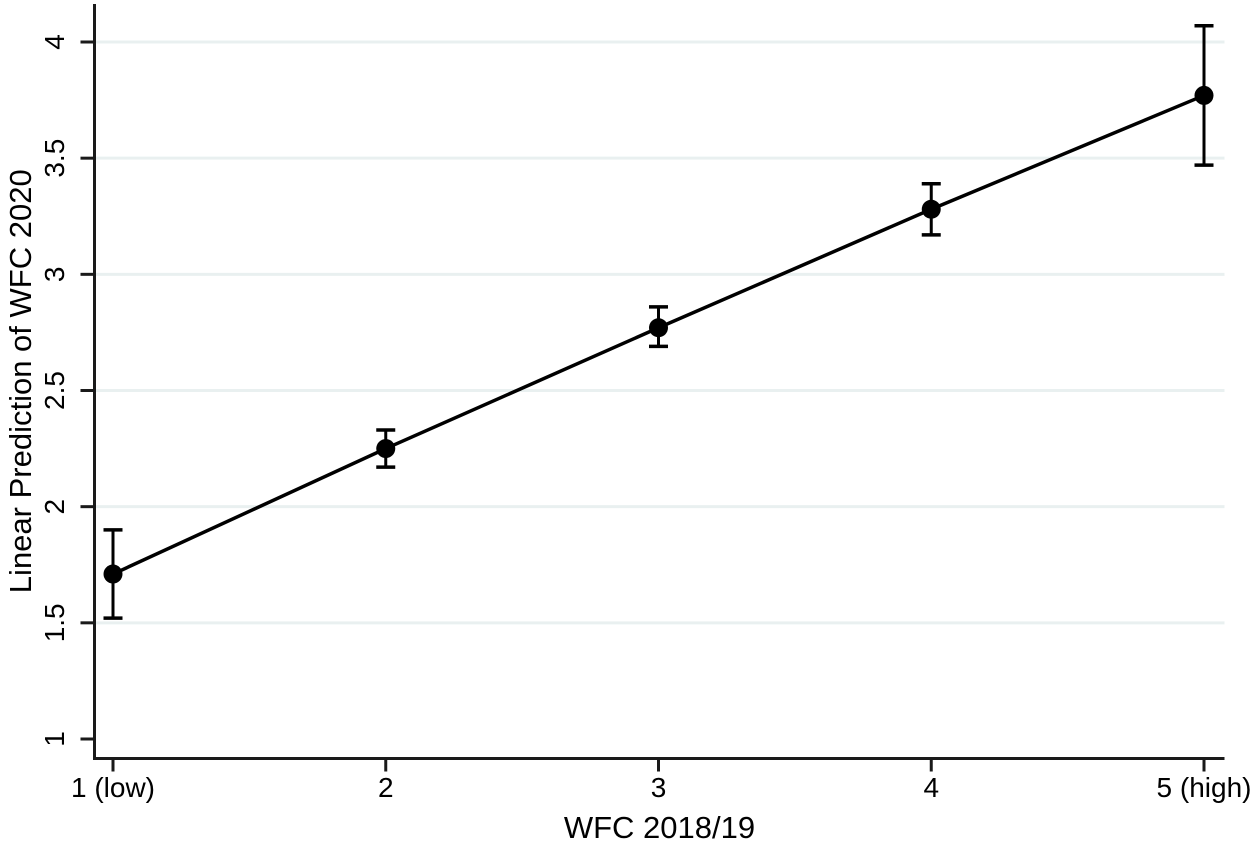 This screenshot has width=1250, height=854. I want to click on y-tick-label: 1, so click(54, 739).